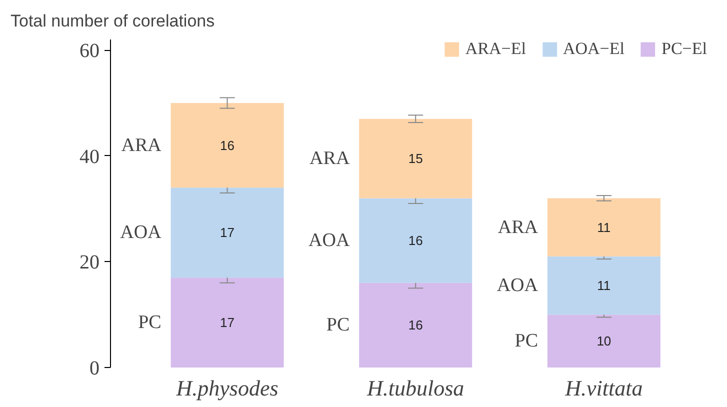  Describe the element at coordinates (95, 369) in the screenshot. I see `y-tick-label: 0` at that location.